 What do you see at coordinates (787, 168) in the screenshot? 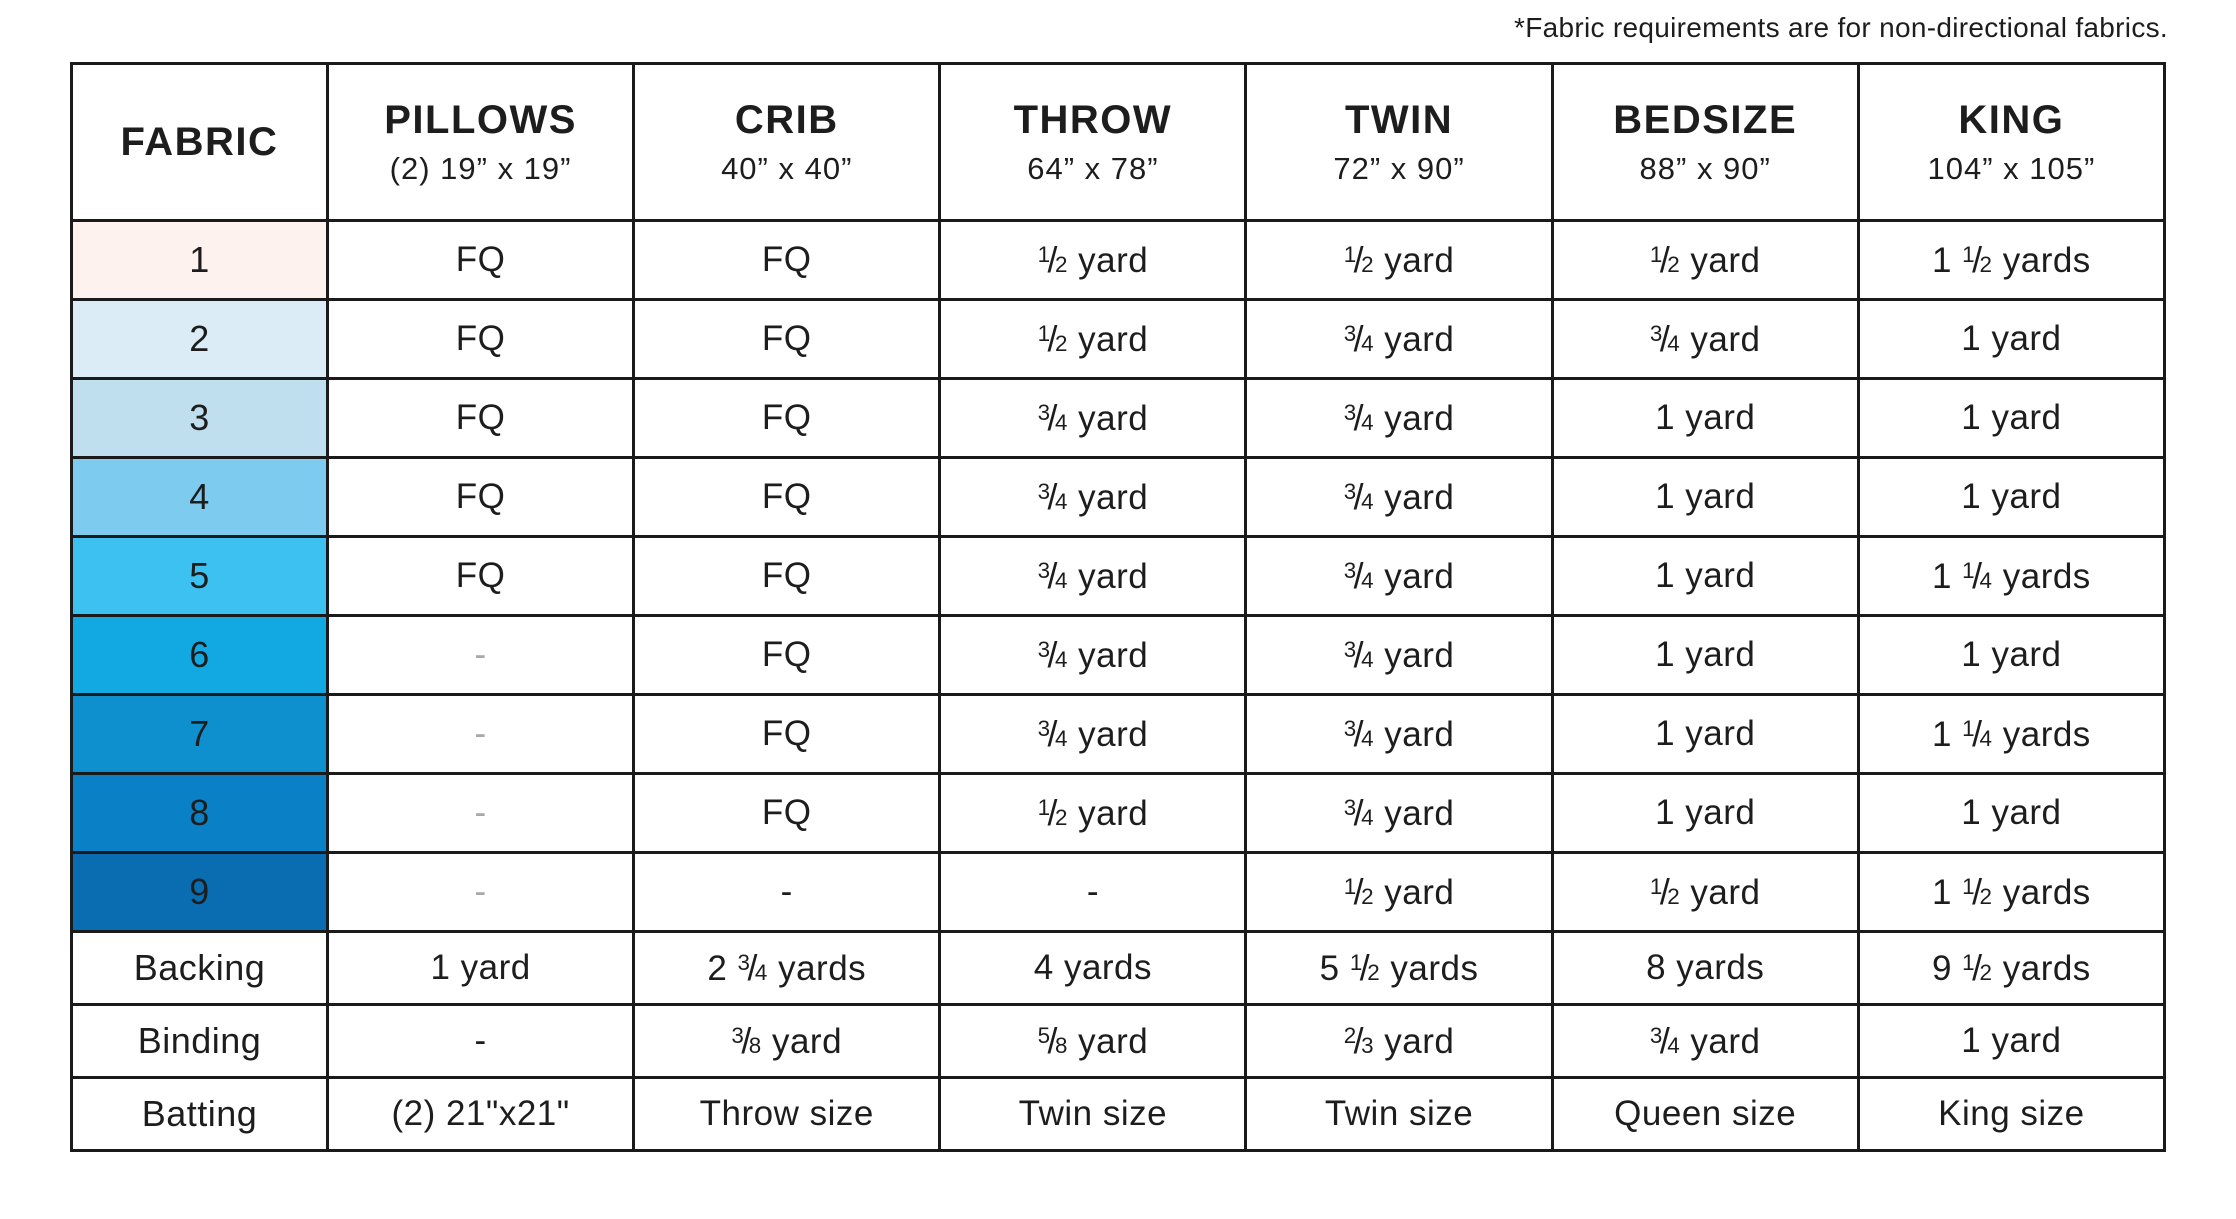
I see `column-size: 40” x 40”` at bounding box center [787, 168].